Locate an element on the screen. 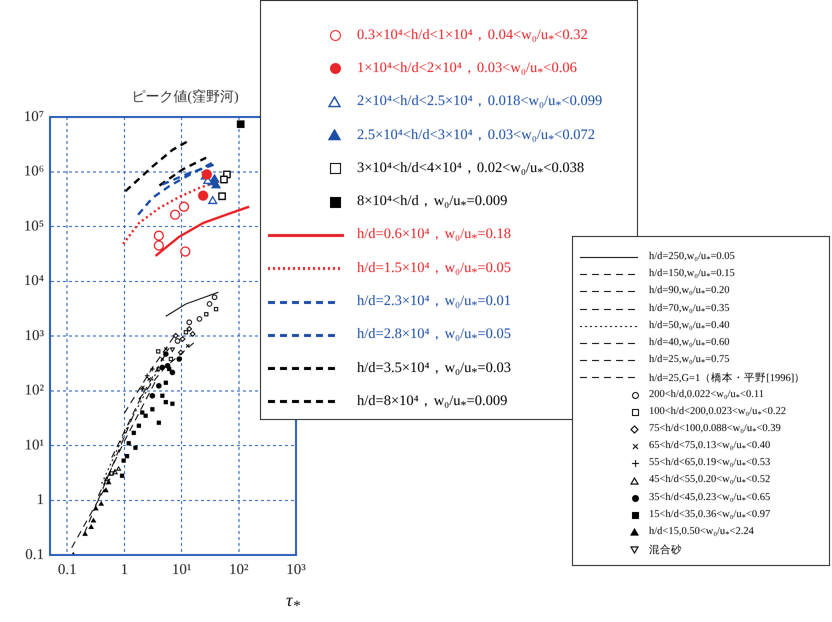  y-tick-label: 10⁷ is located at coordinates (34, 116).